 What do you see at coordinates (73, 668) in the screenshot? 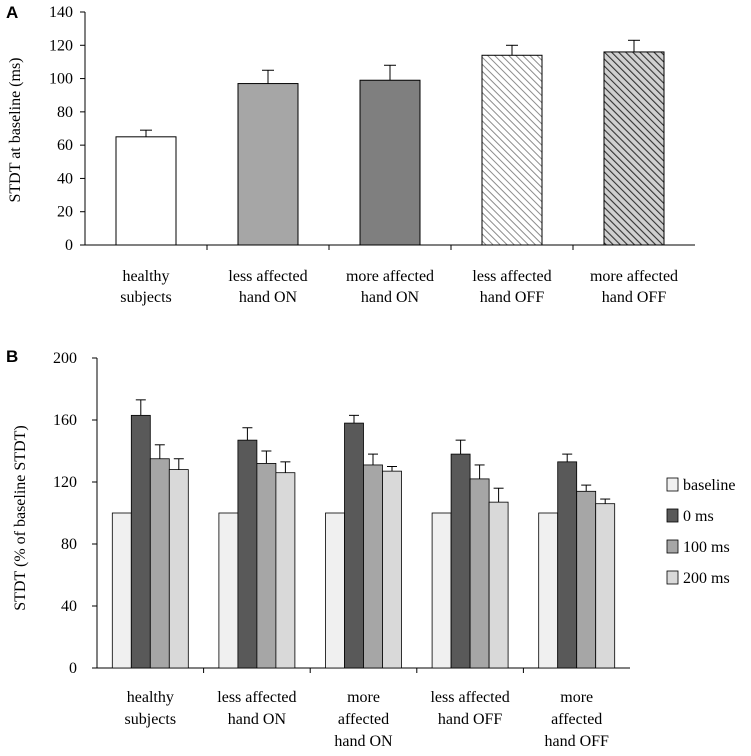
I see `panel-b-y-tick-label: 0` at bounding box center [73, 668].